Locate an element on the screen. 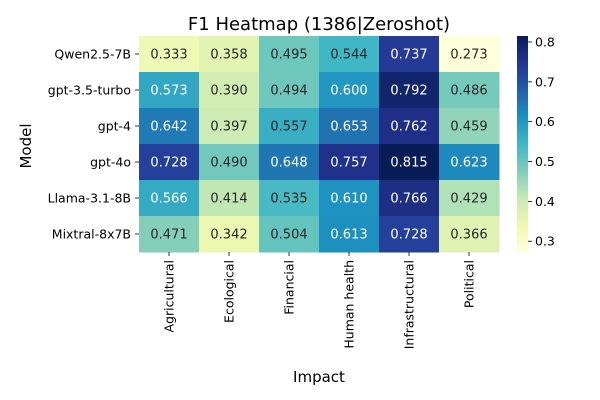  cell-value-label: 0.757 is located at coordinates (348, 163).